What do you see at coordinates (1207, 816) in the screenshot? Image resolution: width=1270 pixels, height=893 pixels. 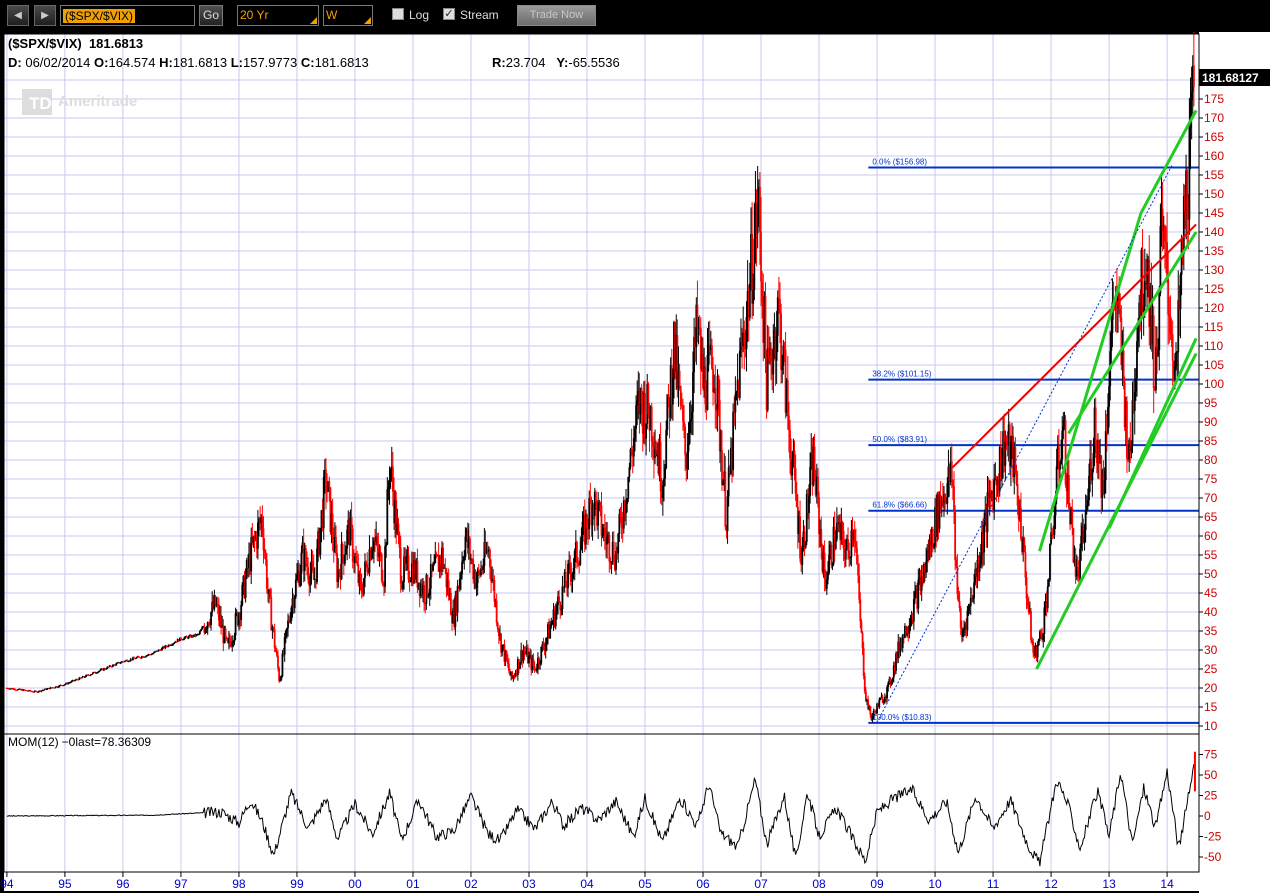 I see `momentum-tick-label: 0` at bounding box center [1207, 816].